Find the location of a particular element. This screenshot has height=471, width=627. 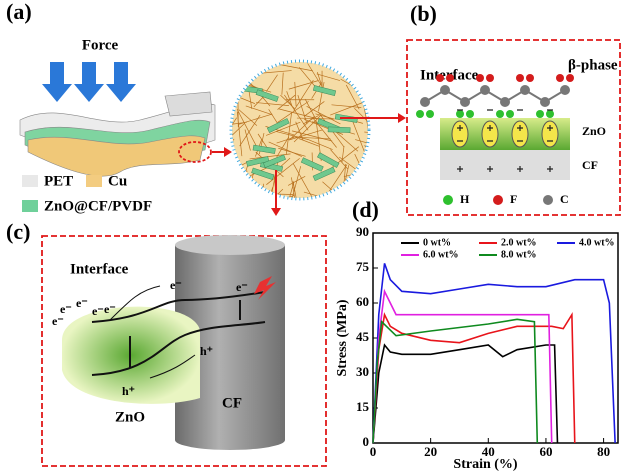

cf-top is located at coordinates (230, 245).